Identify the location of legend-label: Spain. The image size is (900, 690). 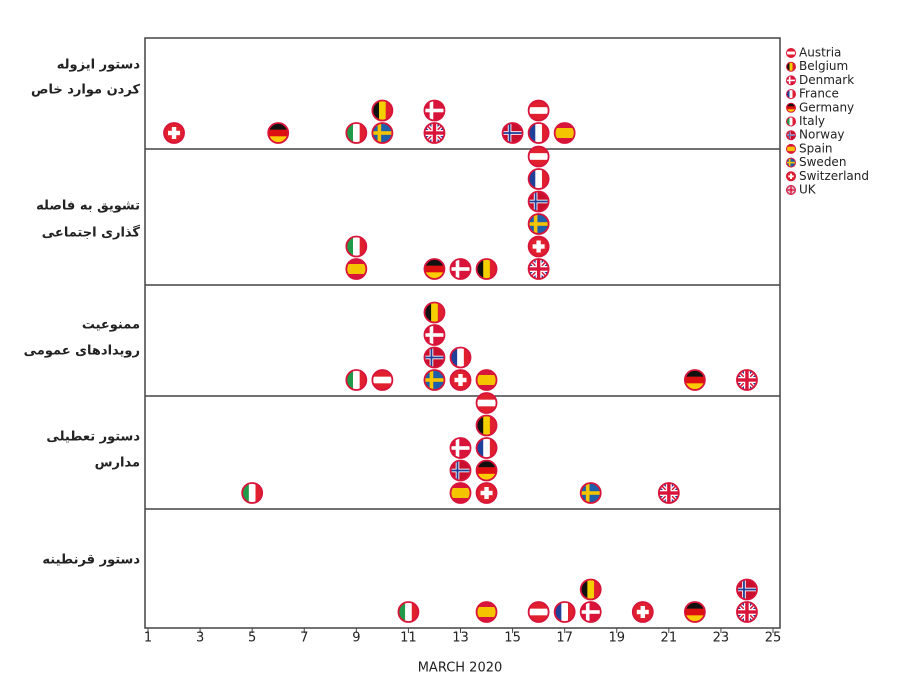
(816, 148).